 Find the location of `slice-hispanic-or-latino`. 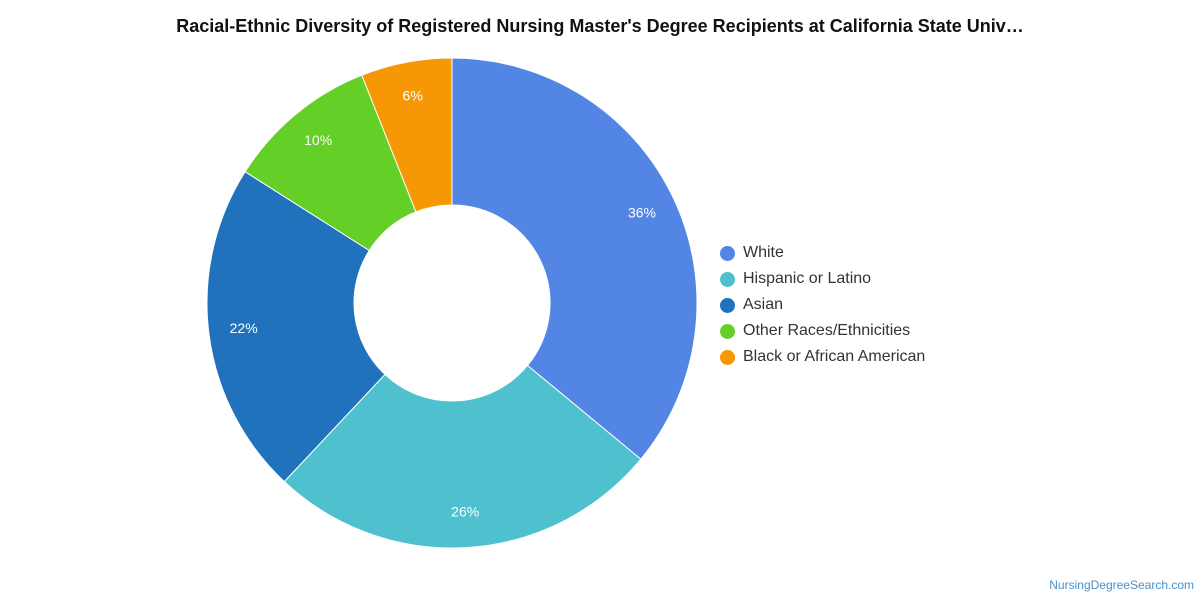

slice-hispanic-or-latino is located at coordinates (462, 456).